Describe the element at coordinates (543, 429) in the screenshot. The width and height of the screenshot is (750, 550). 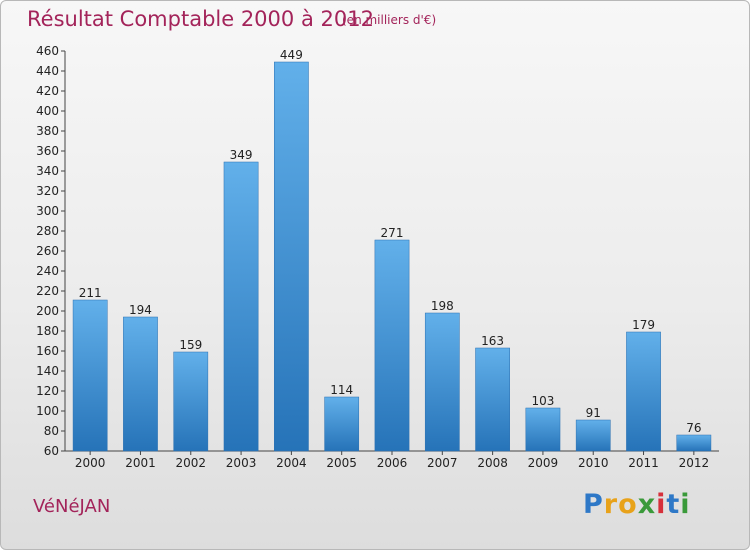
I see `bar-2009` at that location.